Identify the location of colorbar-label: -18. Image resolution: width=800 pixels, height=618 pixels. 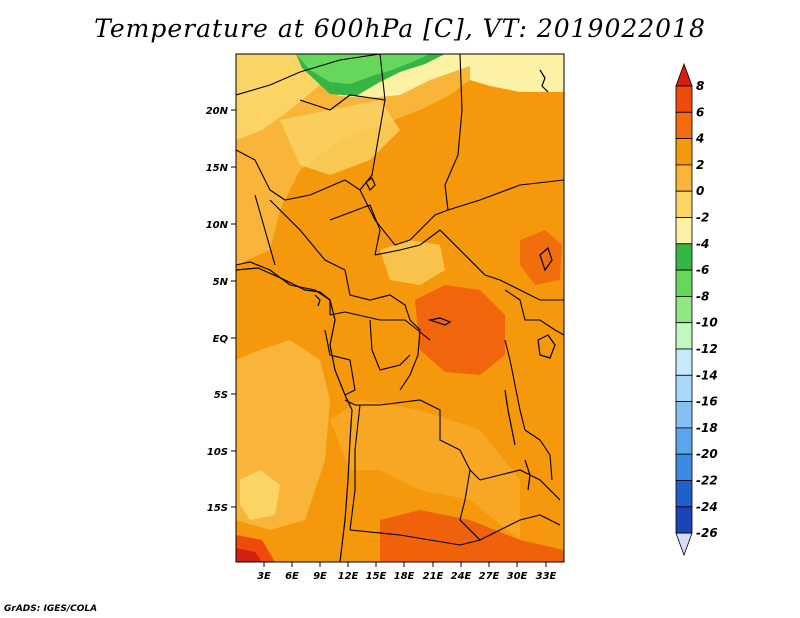
(707, 428).